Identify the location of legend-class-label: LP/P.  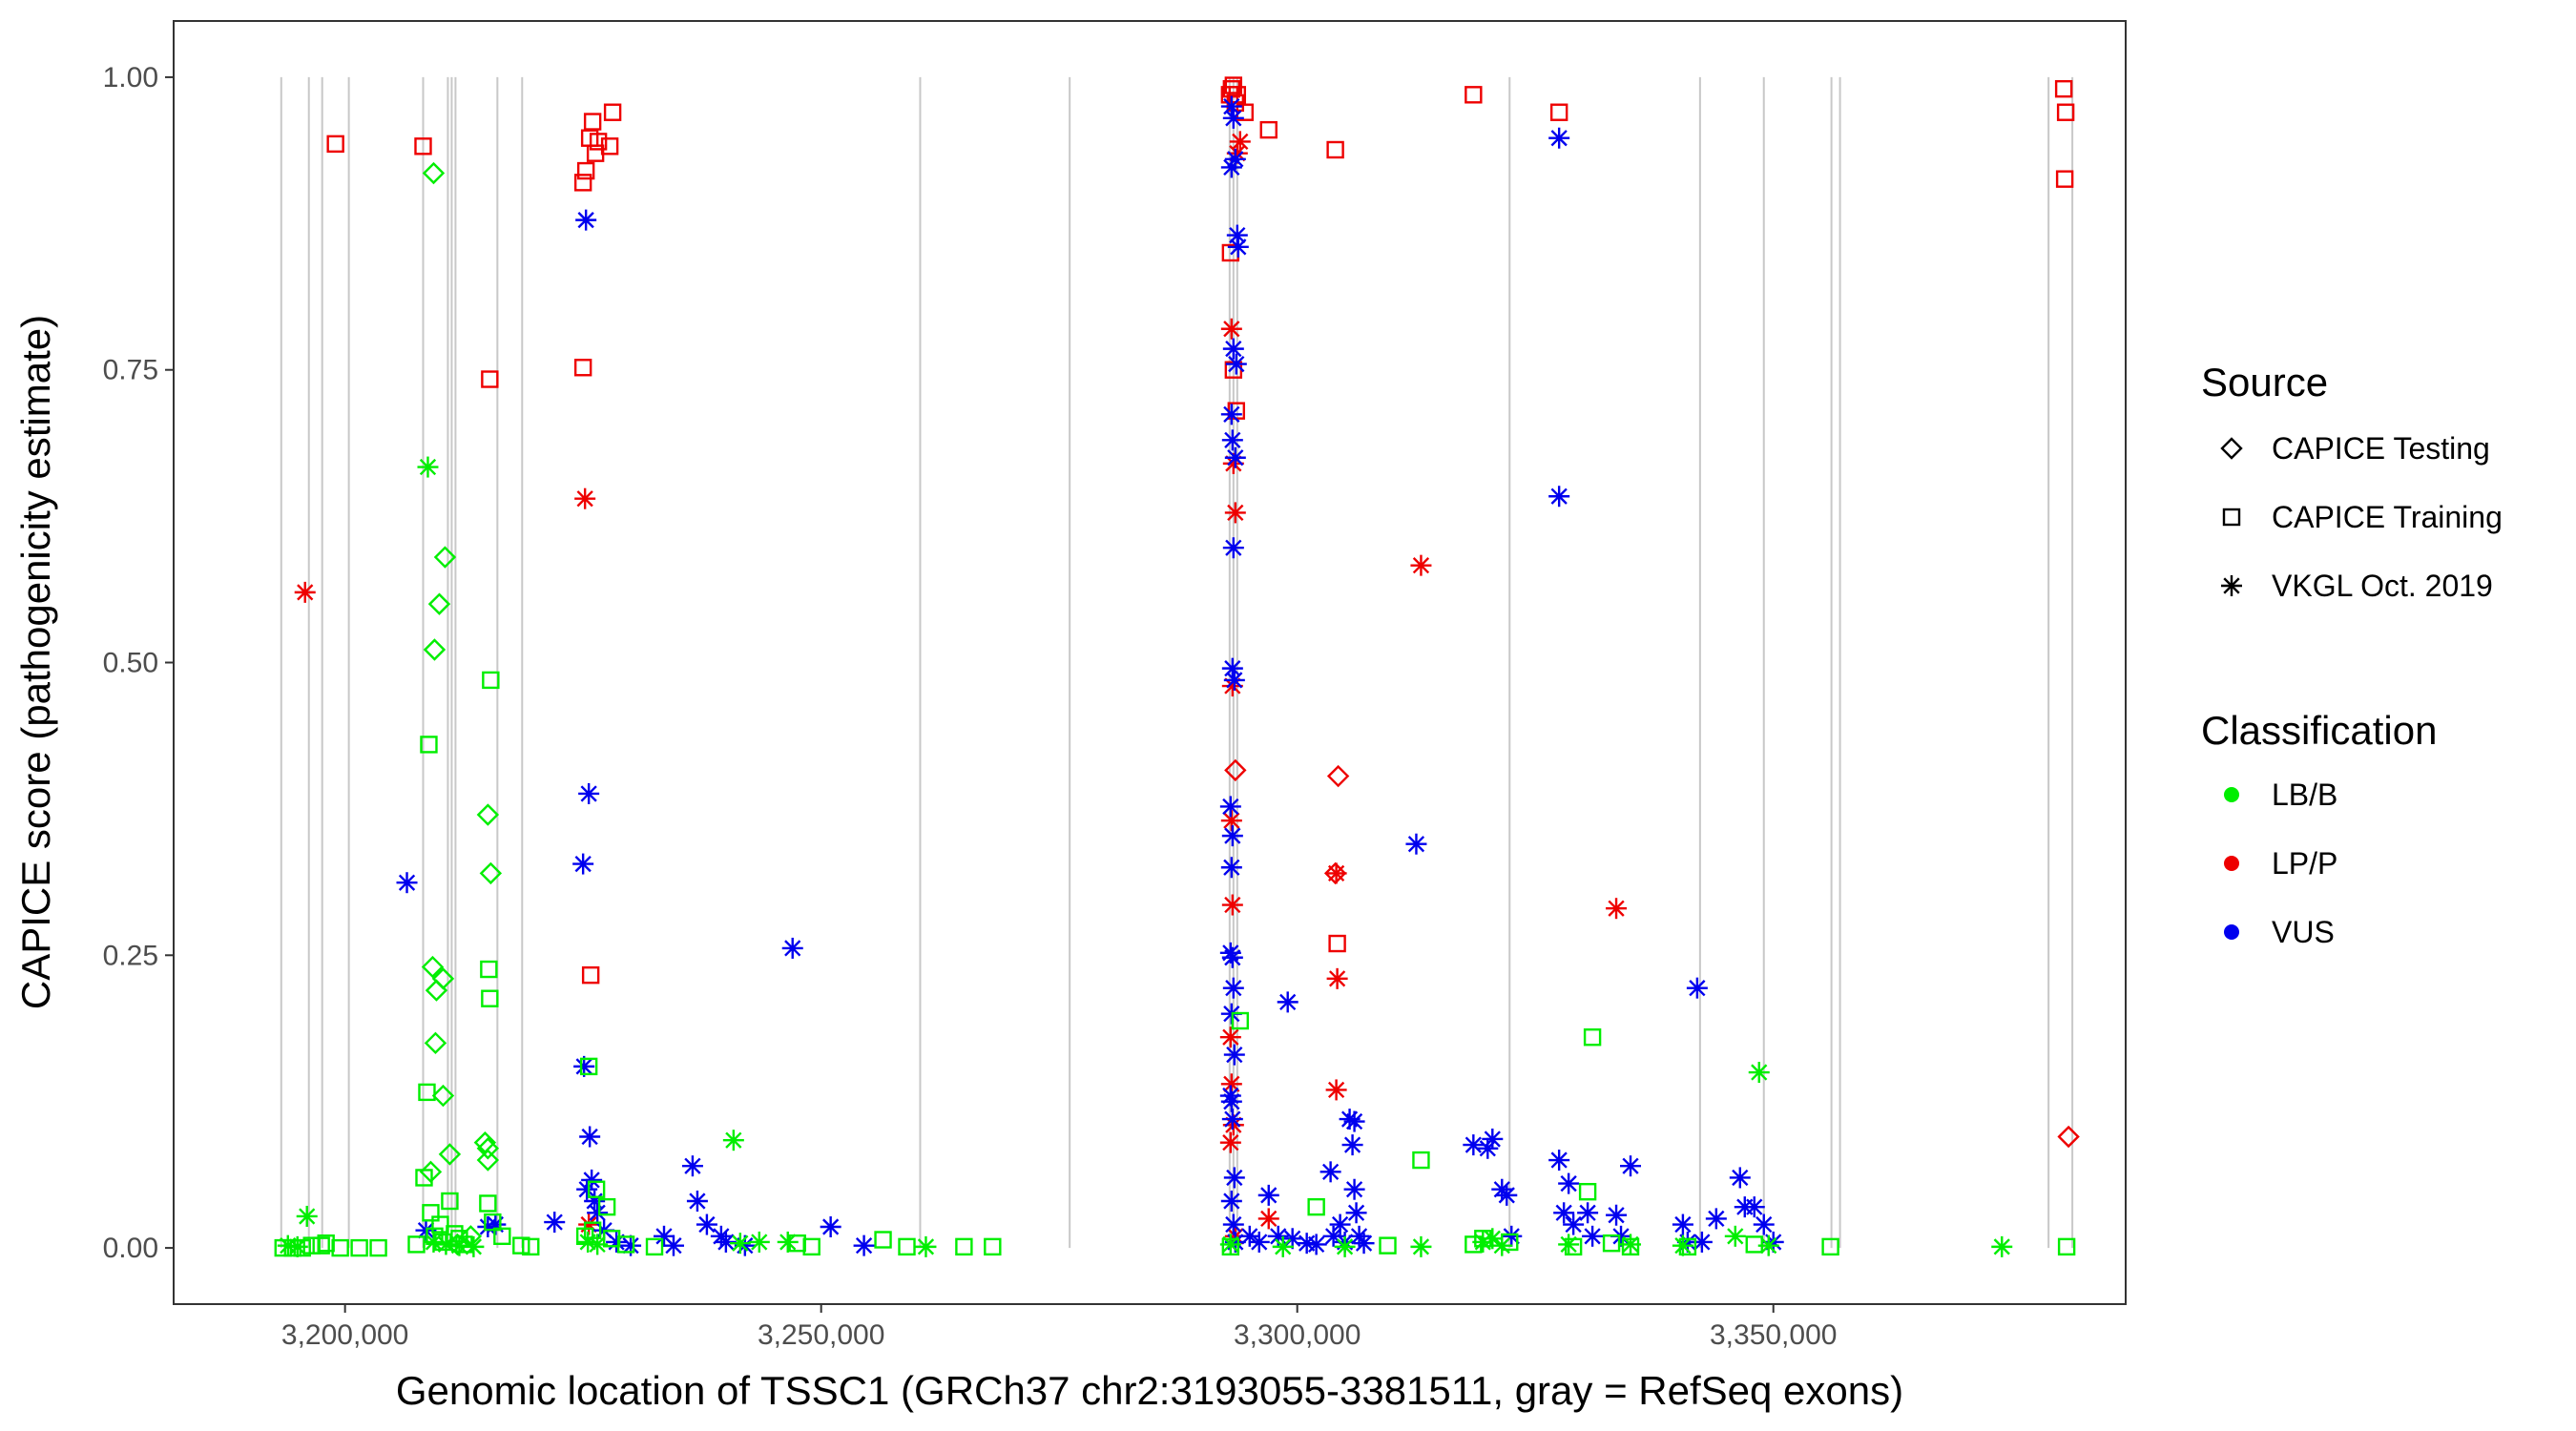
(2304, 863).